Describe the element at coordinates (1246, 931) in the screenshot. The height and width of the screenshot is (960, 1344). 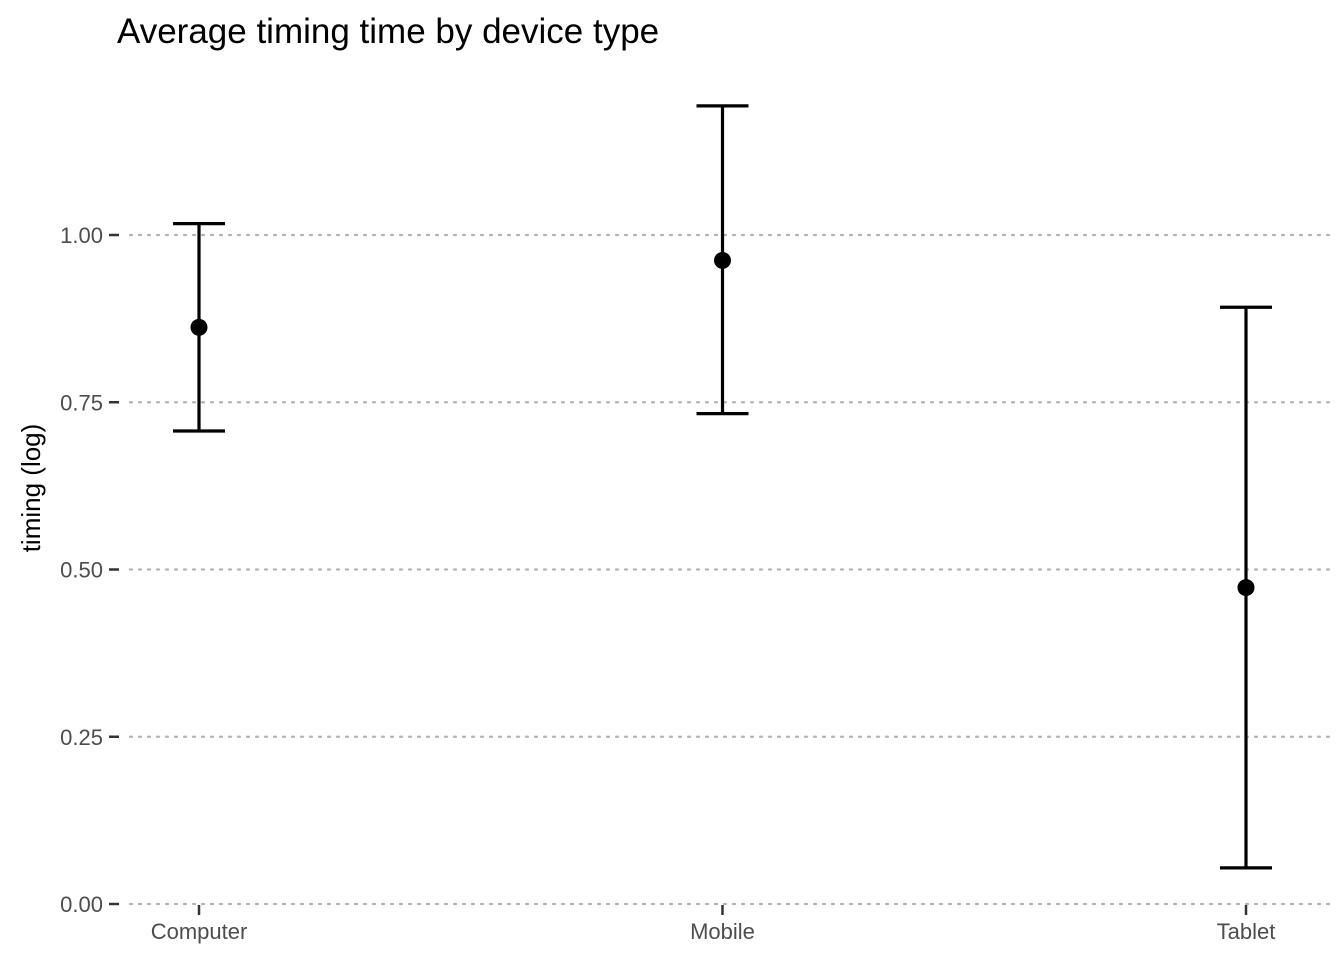
I see `x-tick-label: Tablet` at that location.